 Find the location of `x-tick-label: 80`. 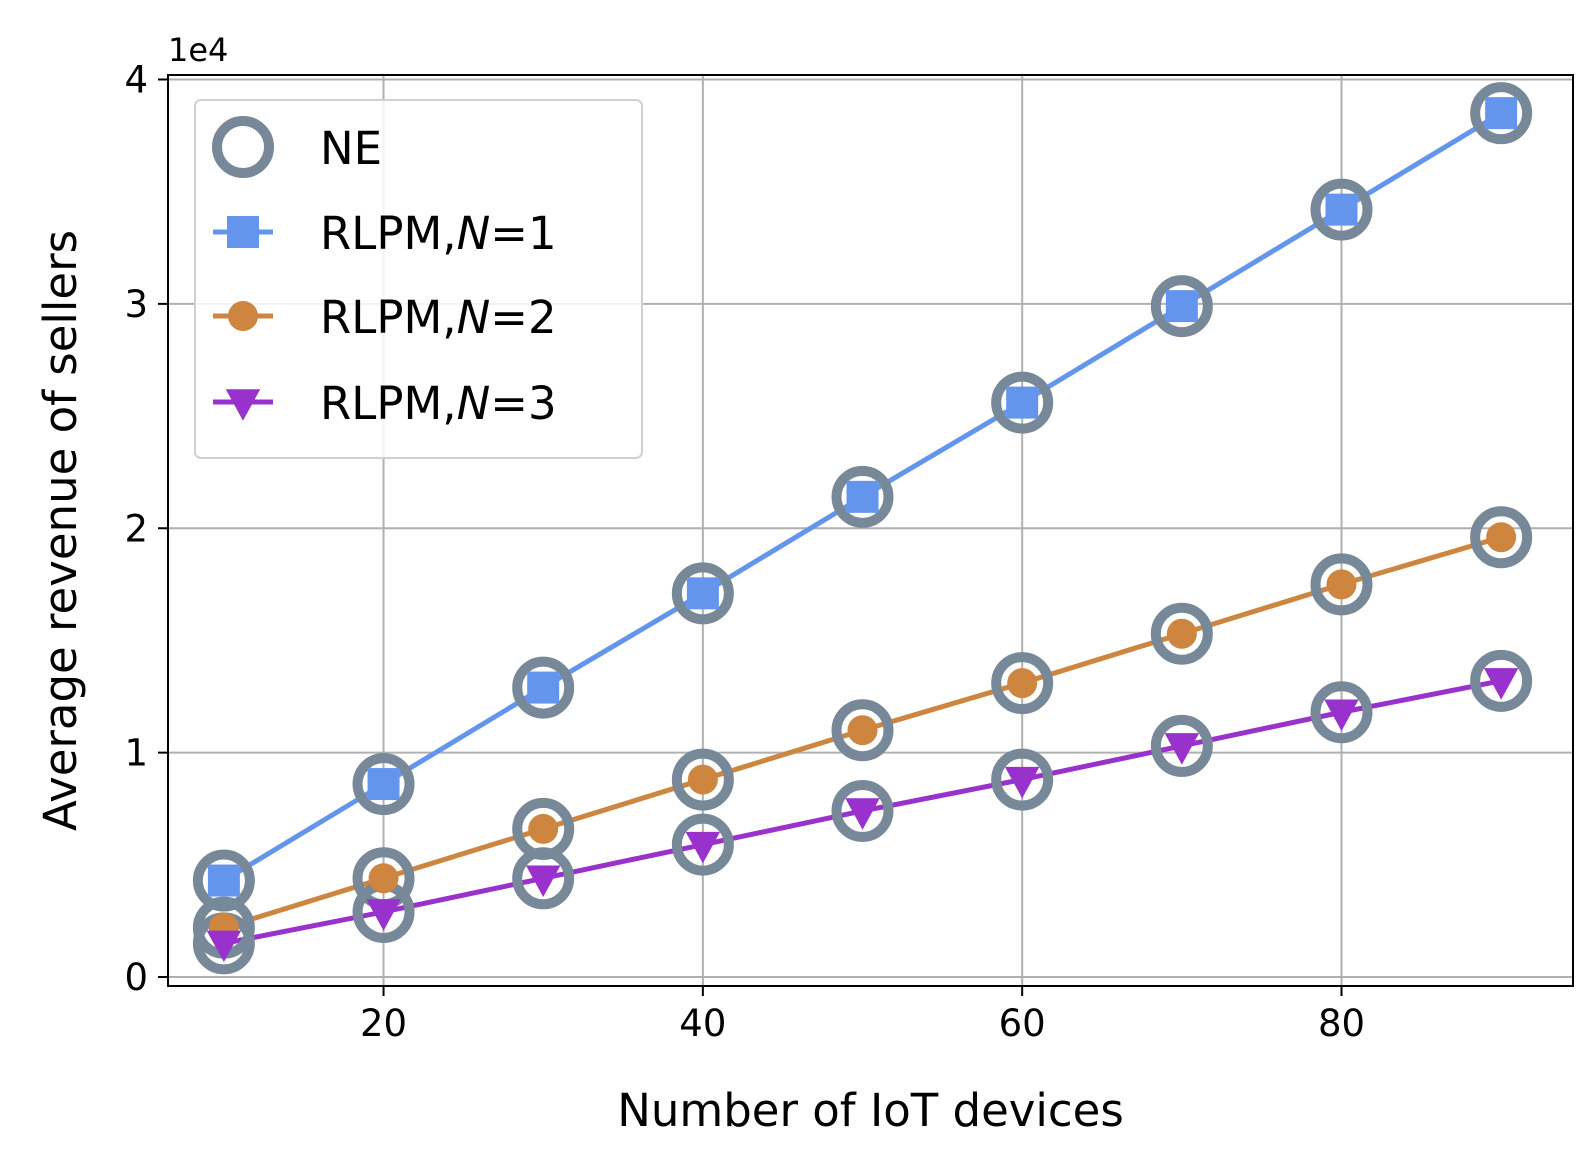

x-tick-label: 80 is located at coordinates (1341, 1023).